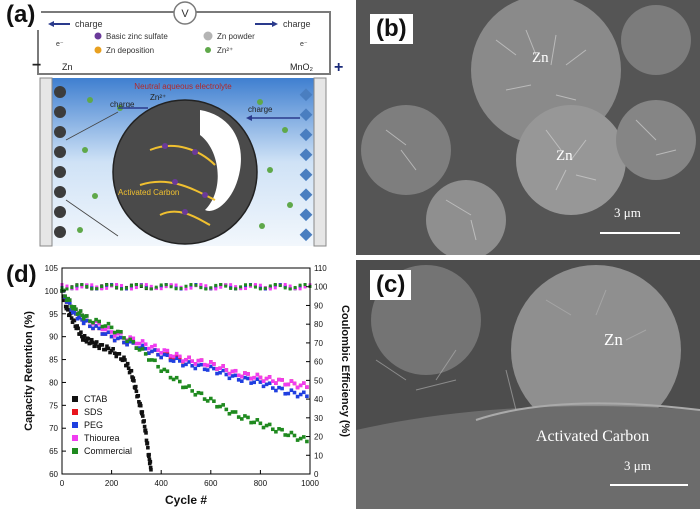 The height and width of the screenshot is (509, 700). What do you see at coordinates (162, 483) in the screenshot?
I see `x-tick-label: 400` at bounding box center [162, 483].